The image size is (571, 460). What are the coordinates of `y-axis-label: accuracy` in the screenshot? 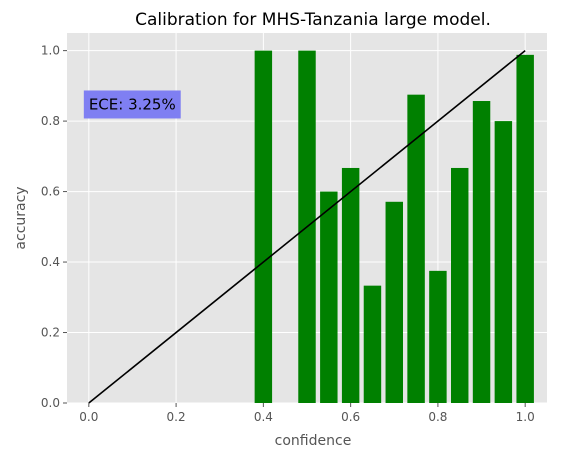 It's located at (21, 217).